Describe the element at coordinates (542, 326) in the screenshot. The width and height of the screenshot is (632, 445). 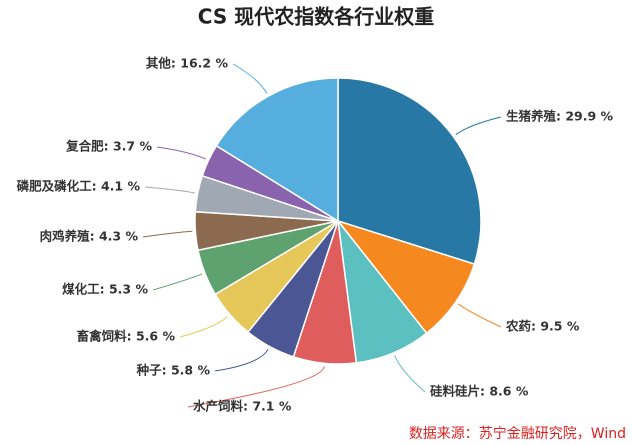
I see `data-label: 农药: 9.5 %` at that location.